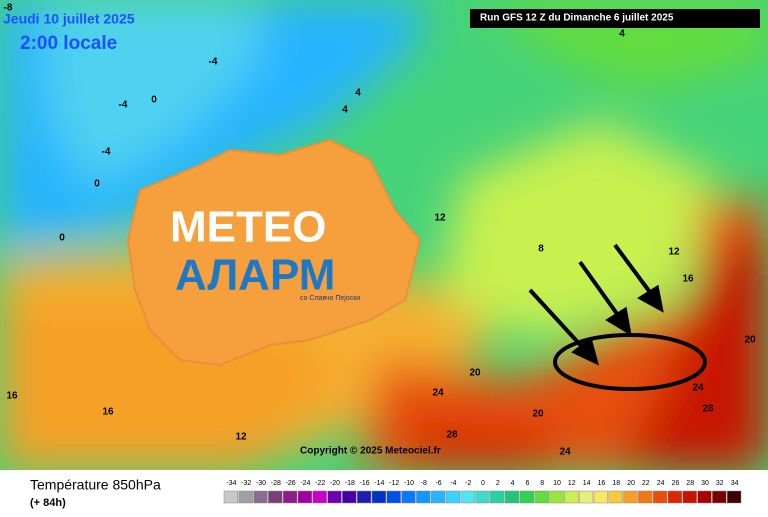 This screenshot has height=517, width=768. Describe the element at coordinates (720, 483) in the screenshot. I see `colorbar-label: 32` at that location.